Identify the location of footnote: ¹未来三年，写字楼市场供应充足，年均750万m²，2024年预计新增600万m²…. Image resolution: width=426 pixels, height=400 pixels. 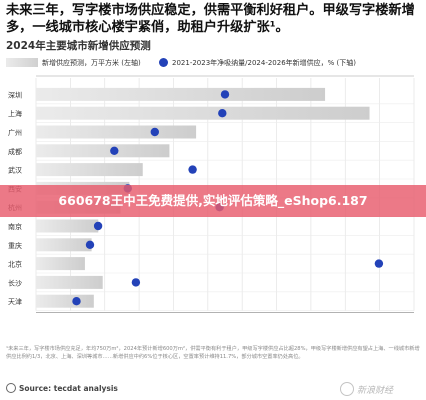
(213, 353).